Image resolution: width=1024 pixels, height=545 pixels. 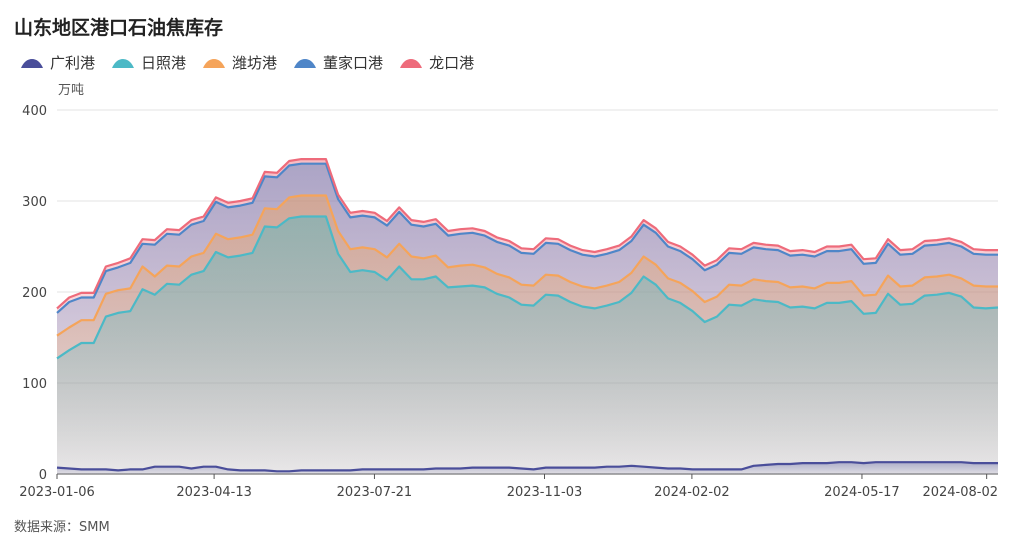 I want to click on legend-item-4: 龙口港, so click(x=436, y=62).